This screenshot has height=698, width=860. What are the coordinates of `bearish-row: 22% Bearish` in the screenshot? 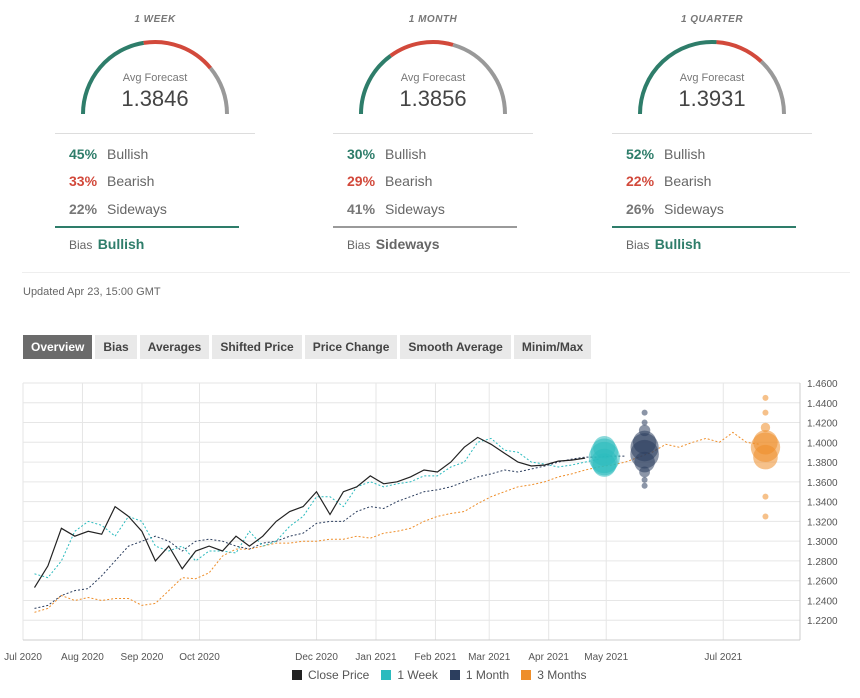 It's located at (668, 181).